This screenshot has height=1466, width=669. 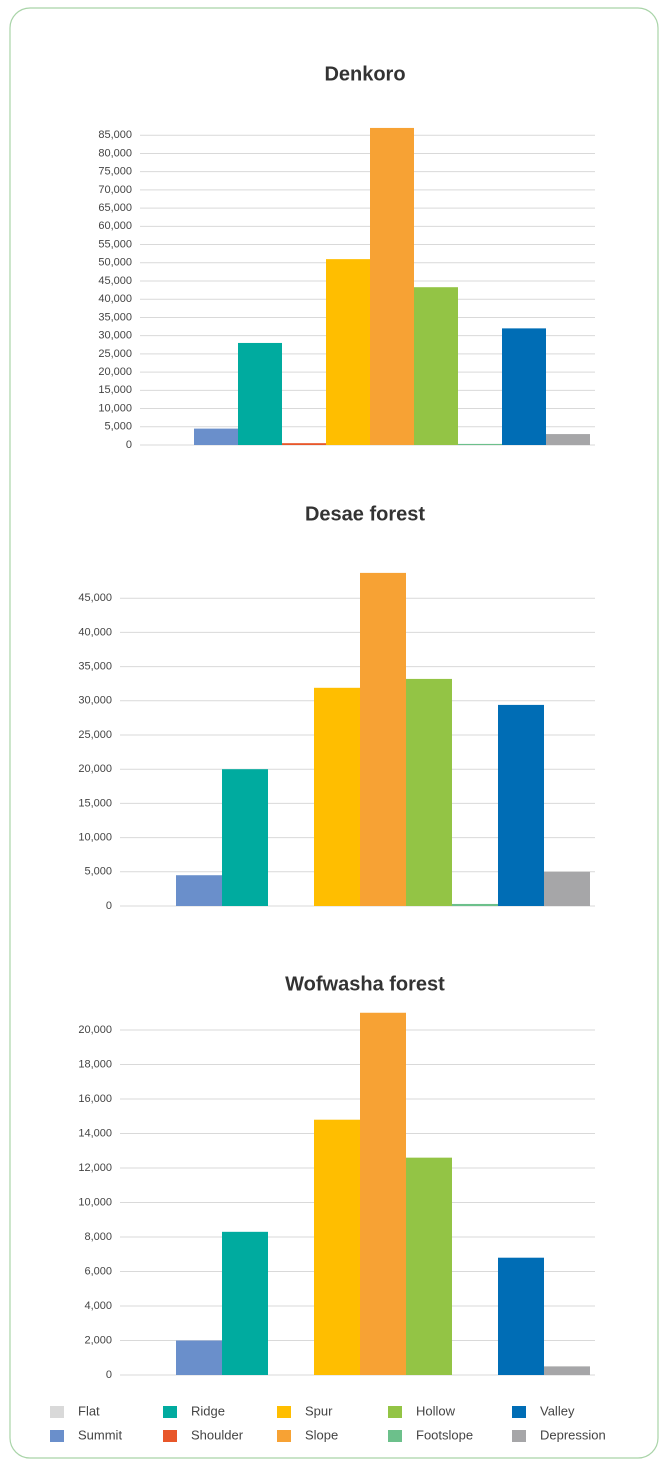 I want to click on y-tick-label: 80,000, so click(x=115, y=153).